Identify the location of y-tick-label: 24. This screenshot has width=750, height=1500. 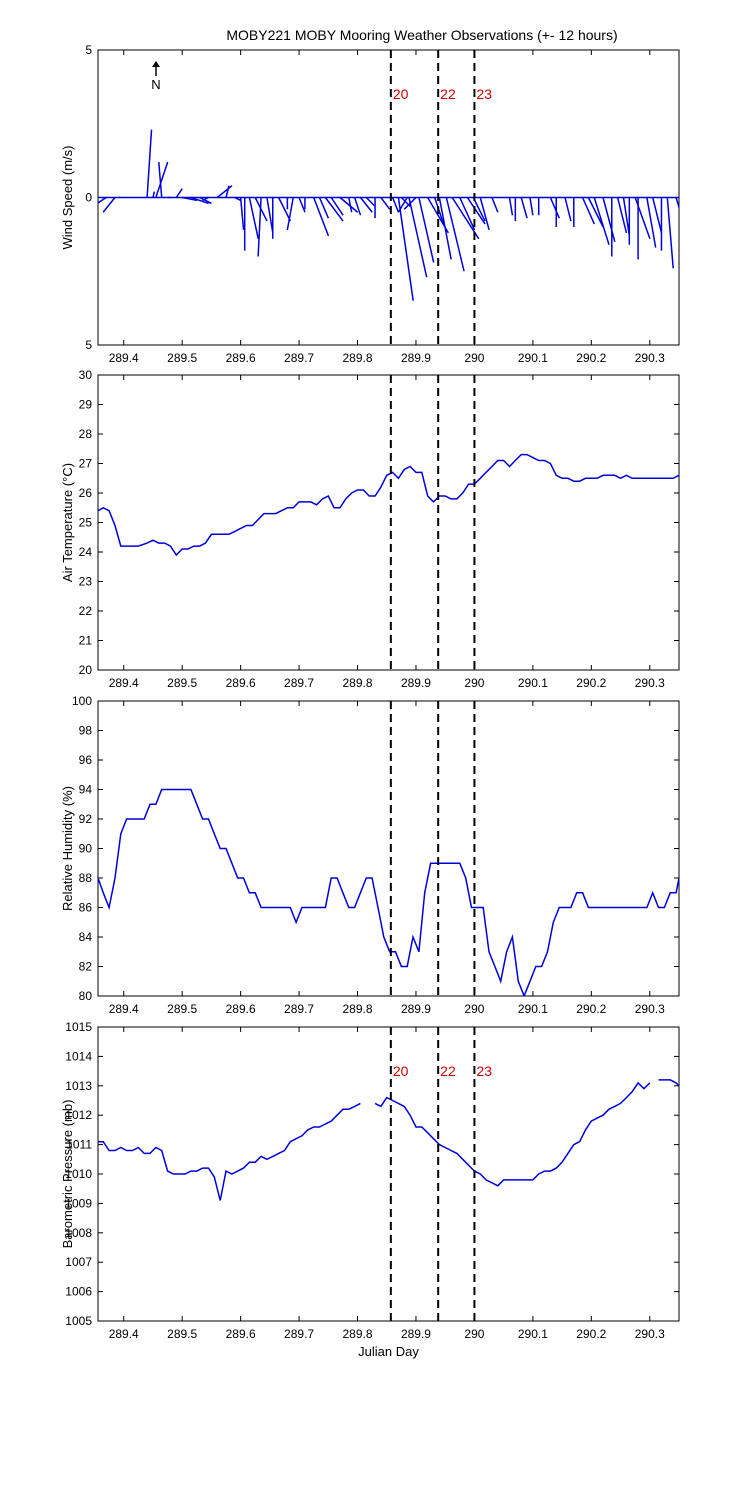
(86, 552).